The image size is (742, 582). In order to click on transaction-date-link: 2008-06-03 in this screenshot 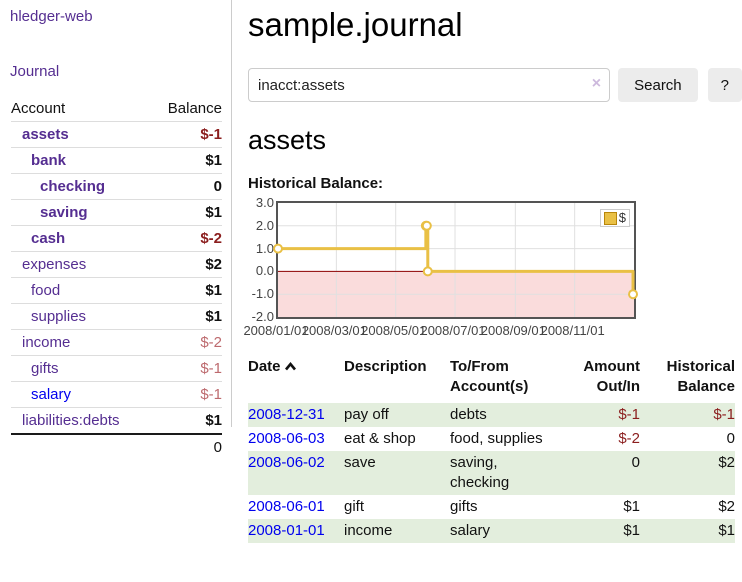, I will do `click(286, 438)`.